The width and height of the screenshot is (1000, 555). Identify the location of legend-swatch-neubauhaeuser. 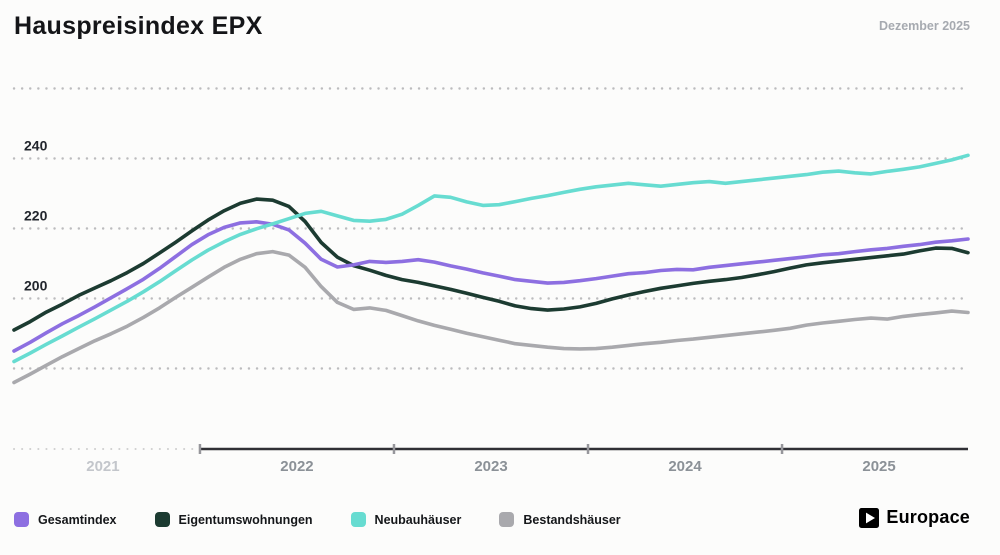
(358, 519).